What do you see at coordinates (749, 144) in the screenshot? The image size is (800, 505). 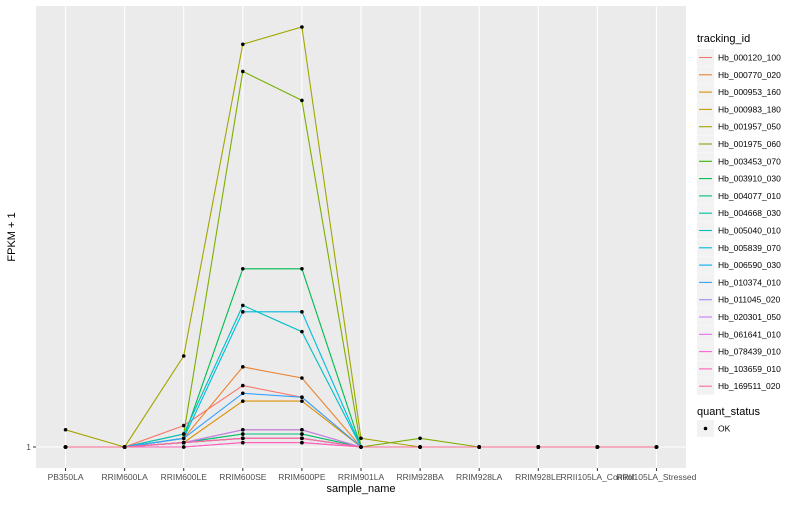 I see `legend-item-label: Hb_001975_060` at bounding box center [749, 144].